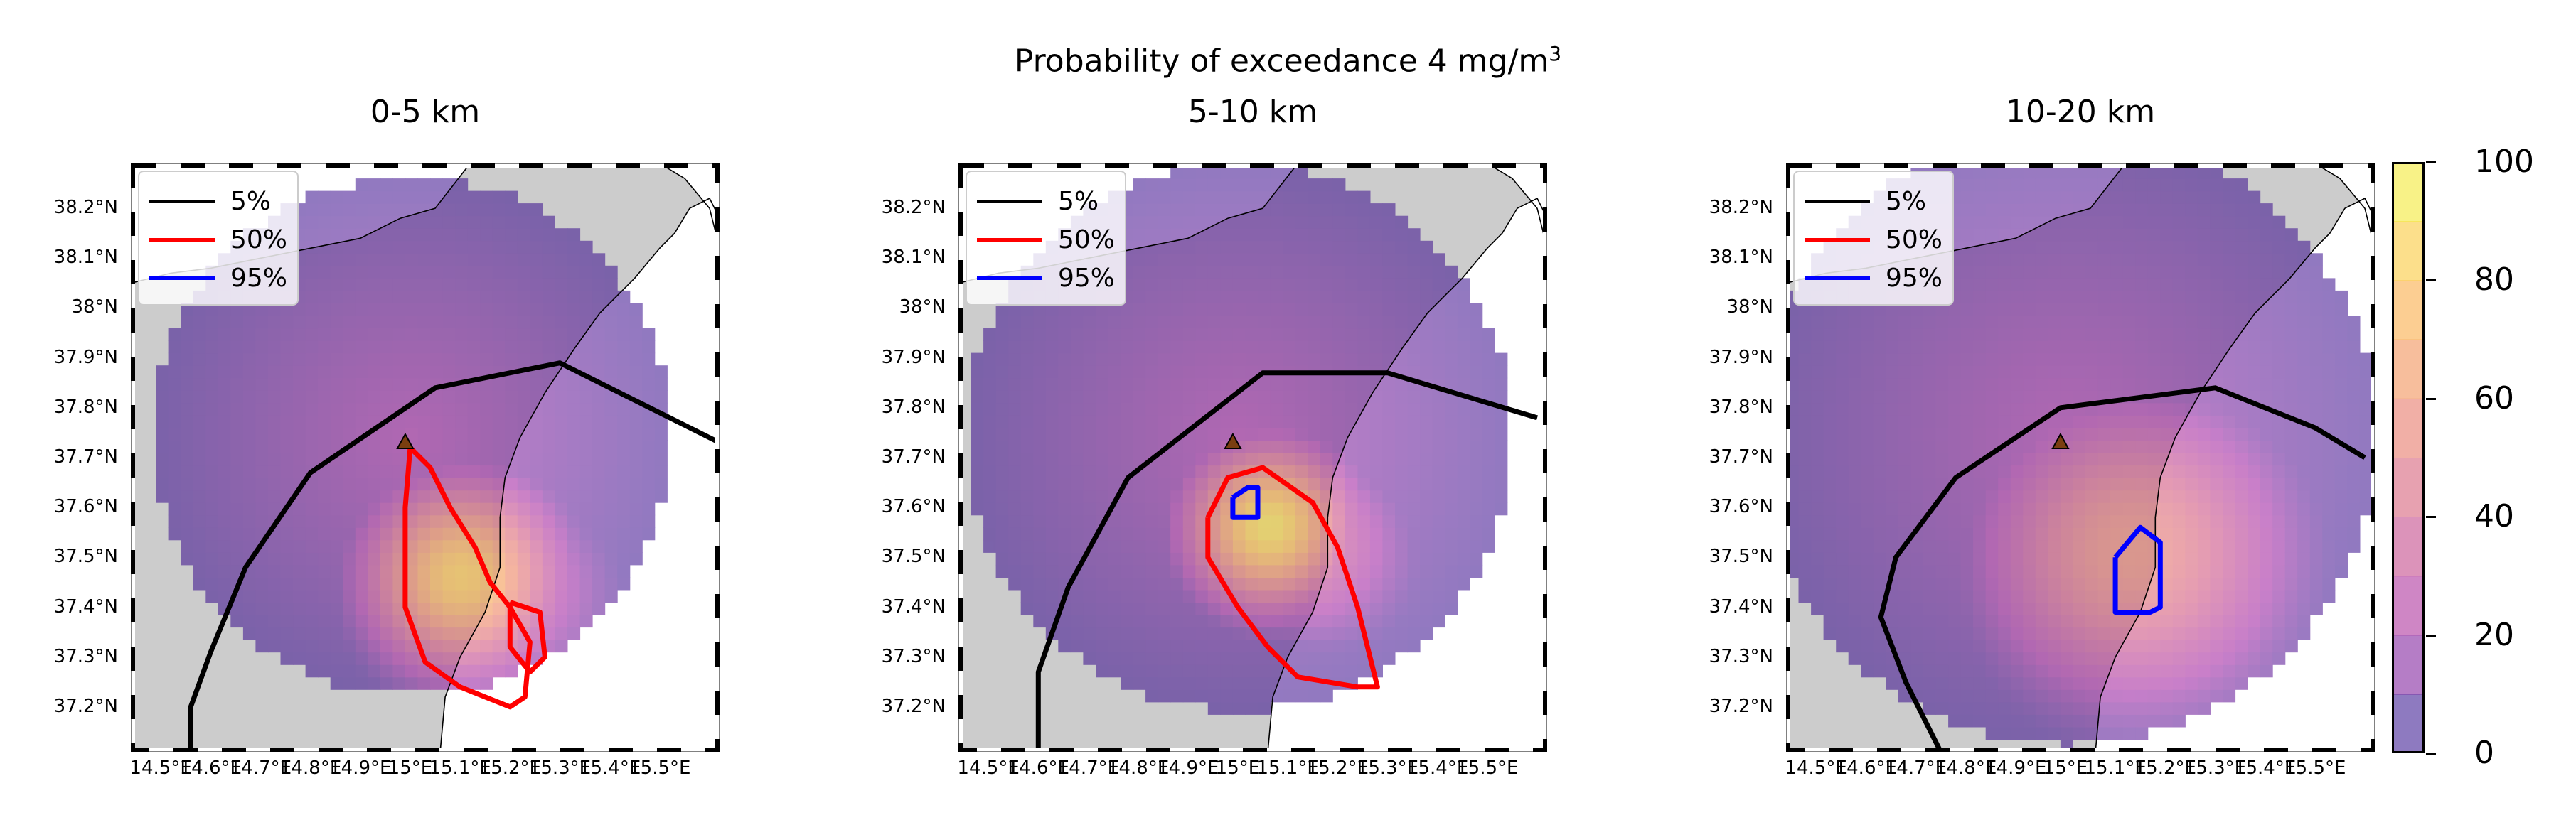 The height and width of the screenshot is (825, 2576). Describe the element at coordinates (210, 768) in the screenshot. I see `lon-tick-label: 14.6°E` at that location.